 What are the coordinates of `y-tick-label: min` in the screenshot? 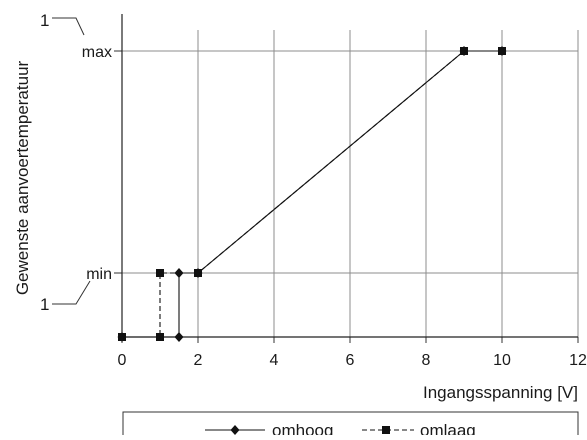 It's located at (99, 274).